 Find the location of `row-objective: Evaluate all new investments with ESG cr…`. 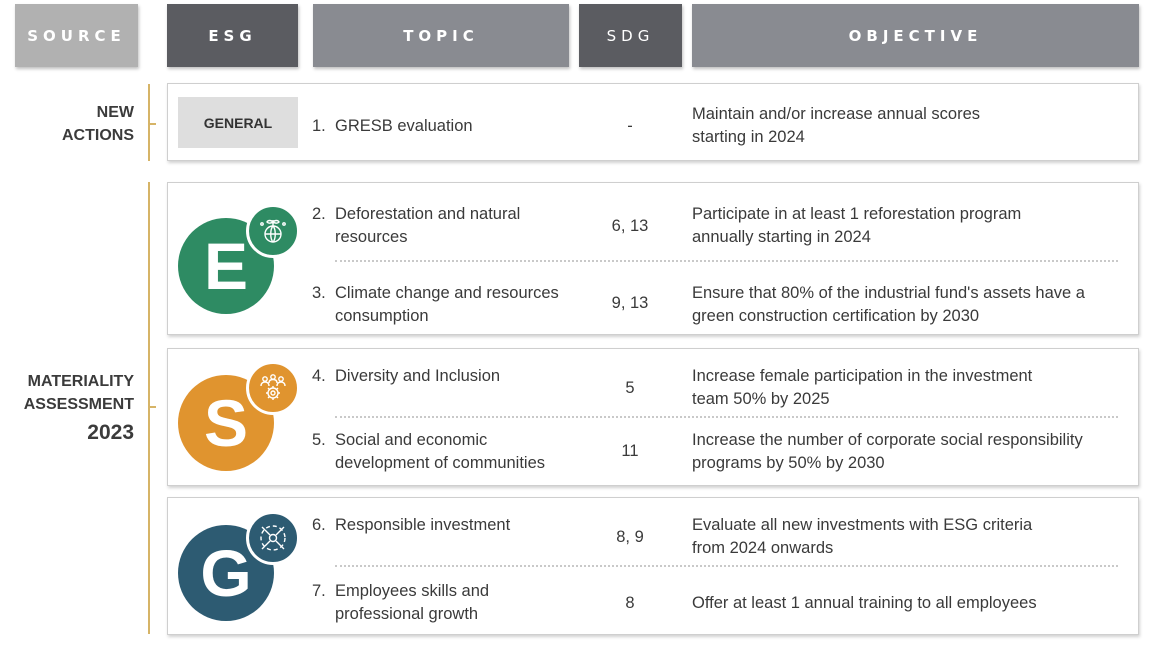

row-objective: Evaluate all new investments with ESG cr… is located at coordinates (912, 537).